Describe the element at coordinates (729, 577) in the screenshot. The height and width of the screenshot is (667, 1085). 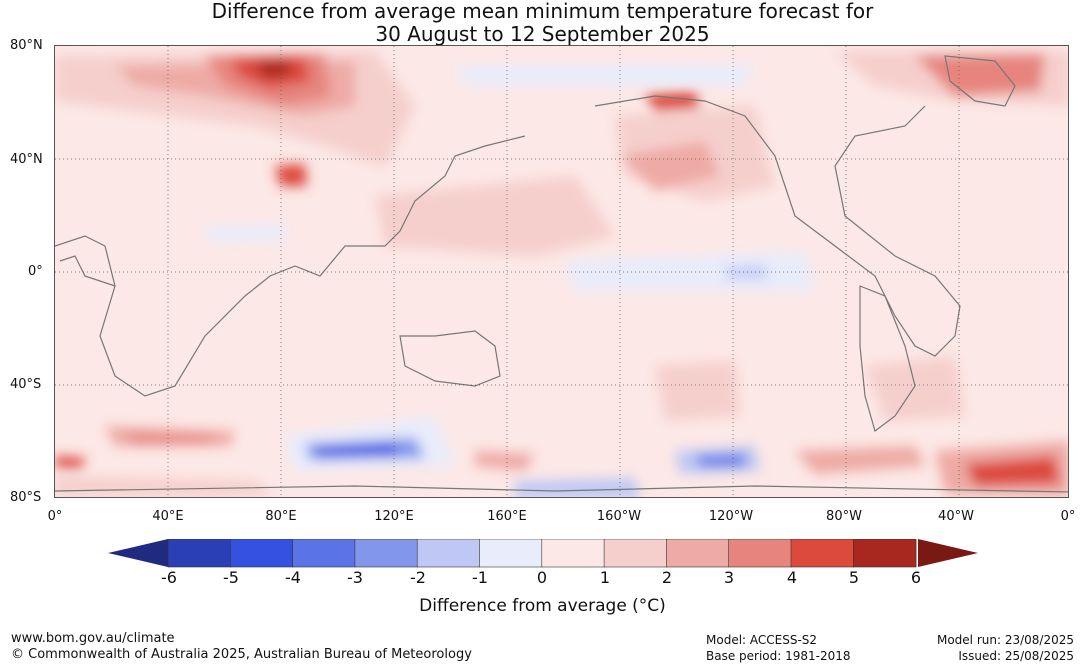
I see `colorbar-tick-label: 3` at that location.